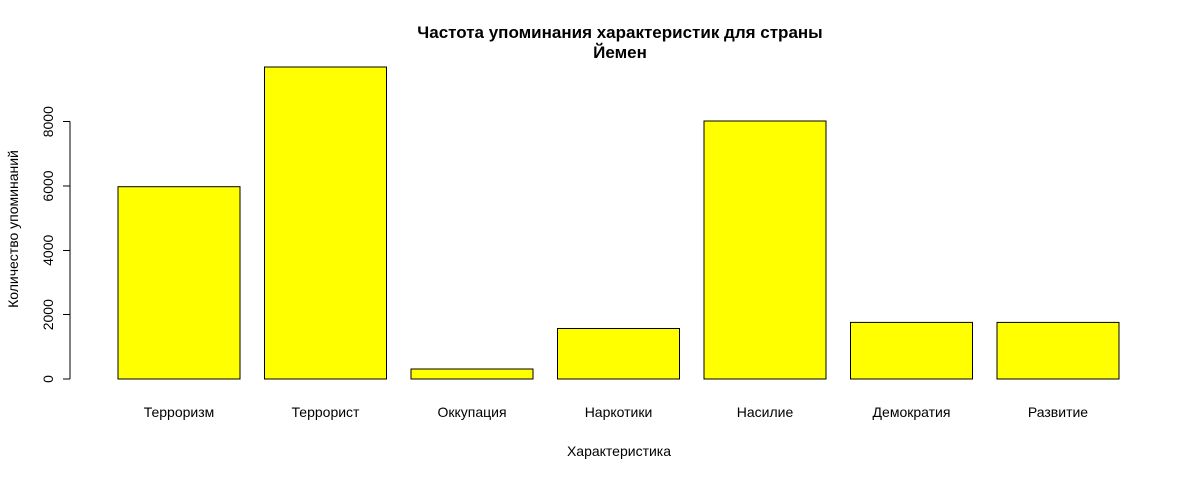  Describe the element at coordinates (620, 52) in the screenshot. I see `chart-subtitle: Йемен` at that location.